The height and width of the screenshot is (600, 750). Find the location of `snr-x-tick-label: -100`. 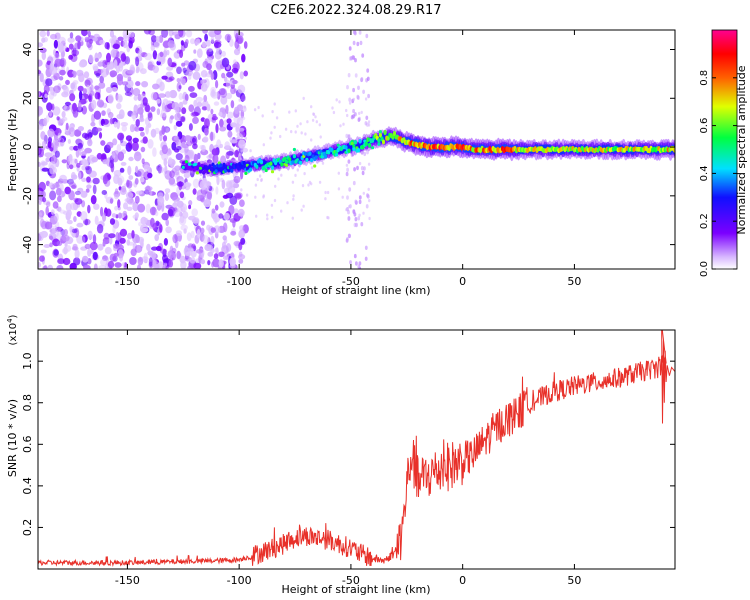

snr-x-tick-label: -100 is located at coordinates (239, 580).